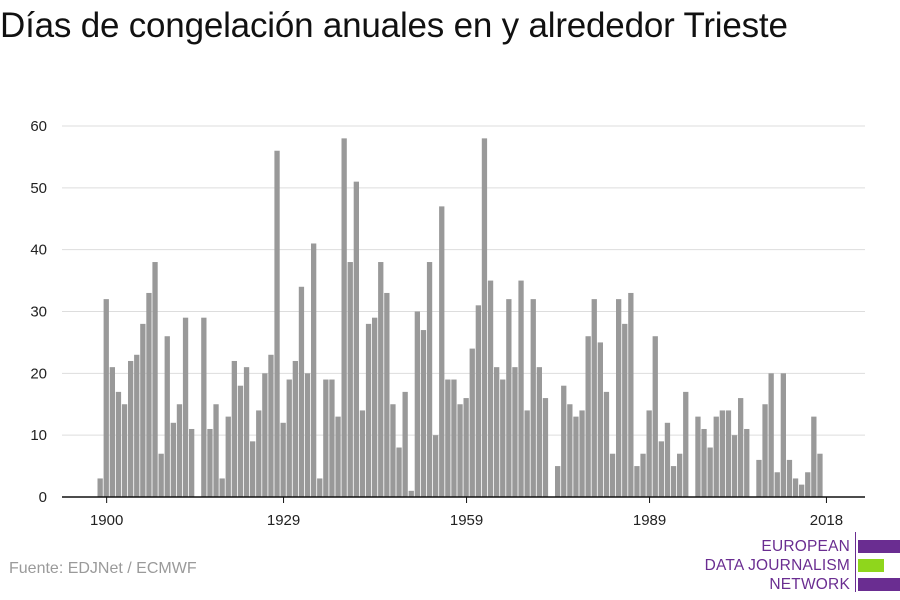 The width and height of the screenshot is (900, 600). What do you see at coordinates (808, 484) in the screenshot?
I see `bar-2015` at bounding box center [808, 484].